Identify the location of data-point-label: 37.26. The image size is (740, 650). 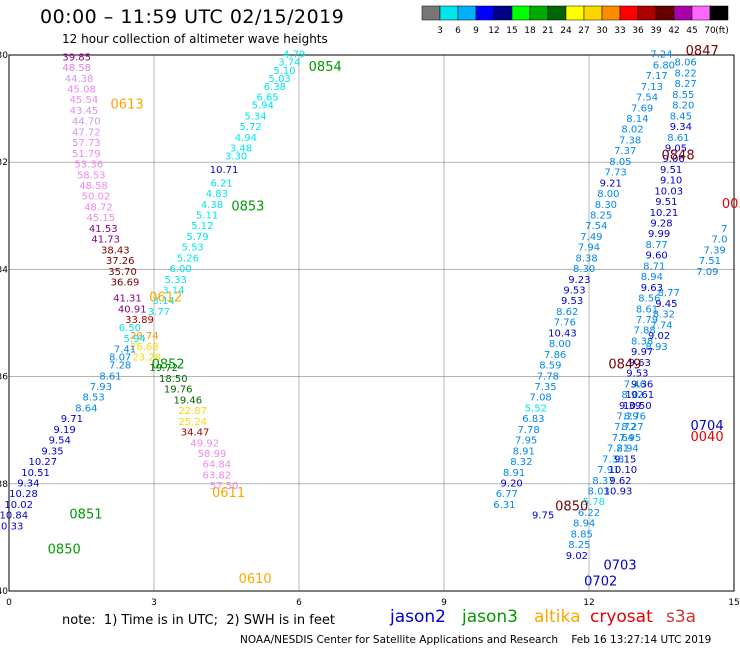
(120, 261).